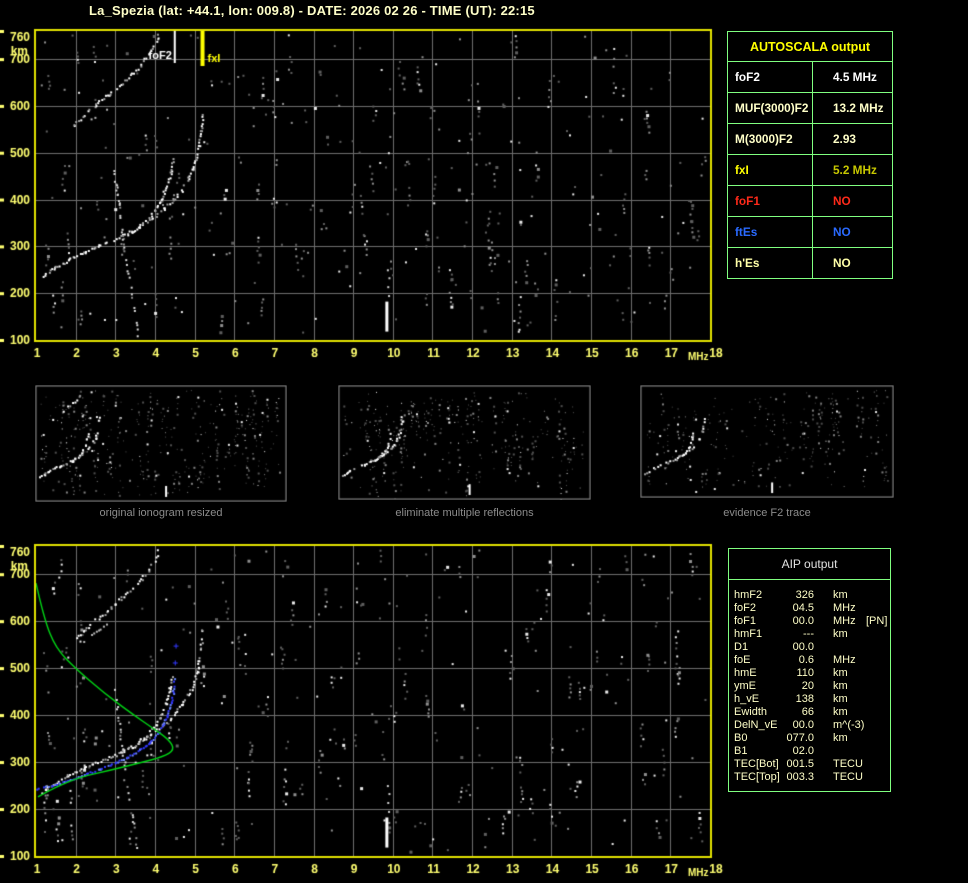  Describe the element at coordinates (745, 673) in the screenshot. I see `aip-label: hmE` at that location.